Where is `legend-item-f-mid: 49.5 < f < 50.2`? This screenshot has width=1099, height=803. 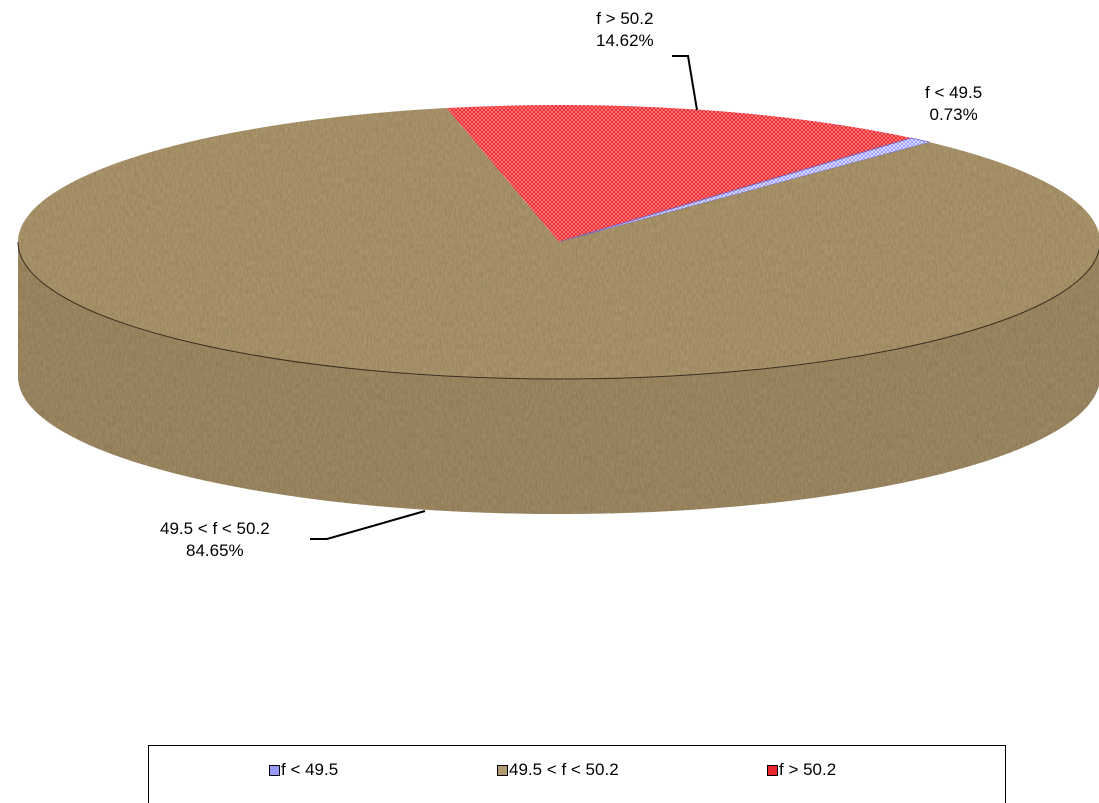 legend-item-f-mid: 49.5 < f < 50.2 is located at coordinates (558, 770).